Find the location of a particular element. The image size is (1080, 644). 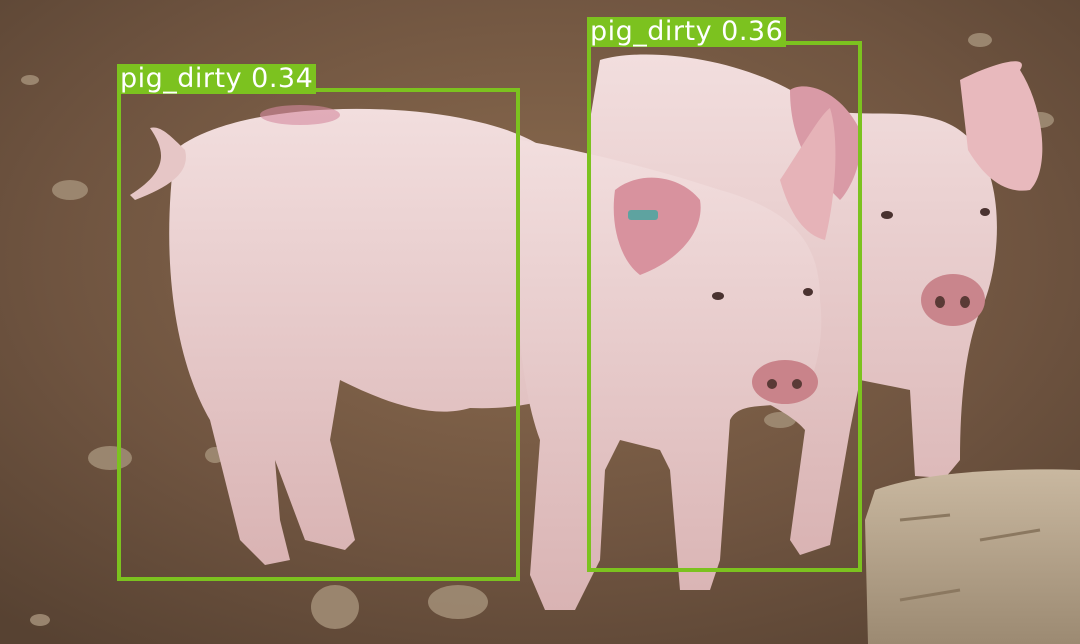

detection-label-pig-dirty-036: pig_dirty 0.36 is located at coordinates (687, 32).